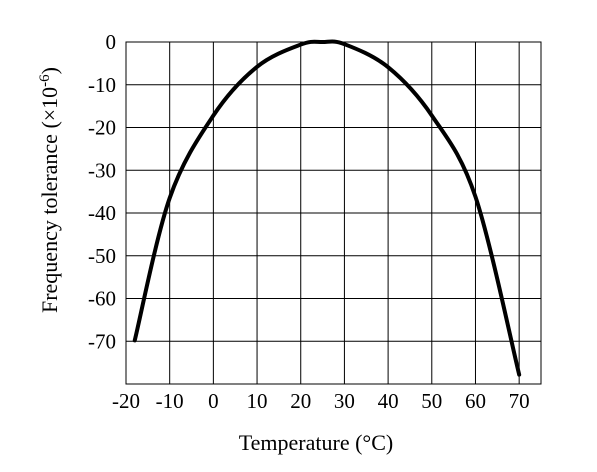  I want to click on x-tick-label: 70, so click(519, 401).